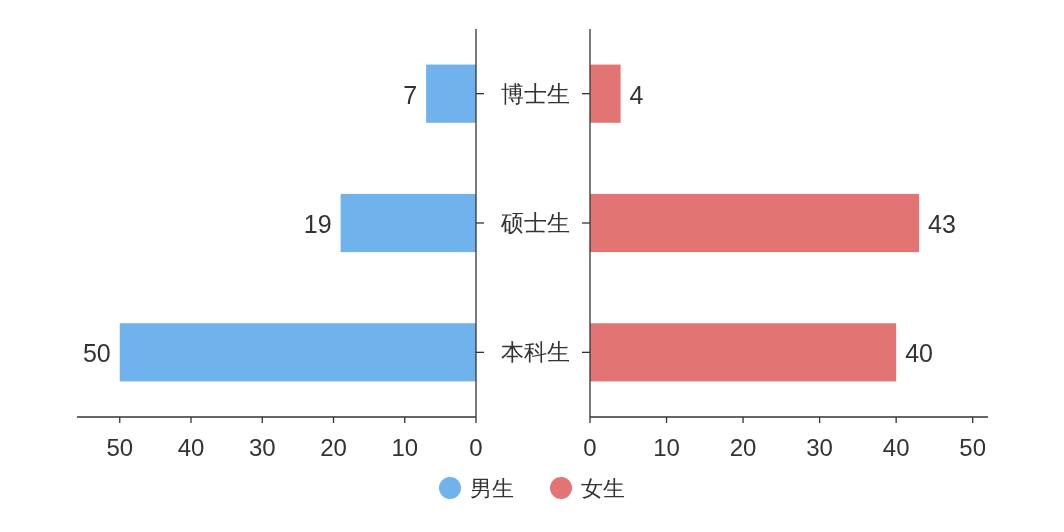 The image size is (1064, 532). I want to click on legend-label: 女生, so click(603, 488).